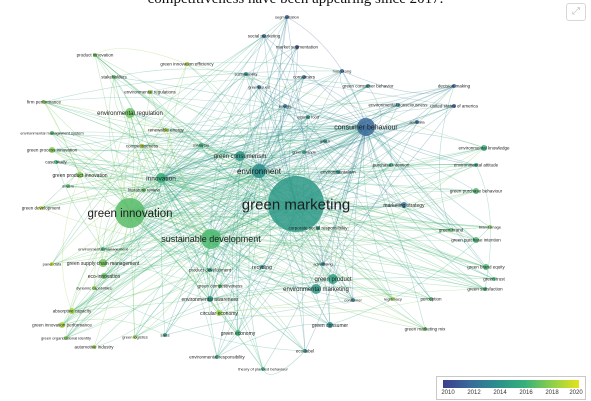  What do you see at coordinates (210, 300) in the screenshot?
I see `node-label: environmental awareness` at bounding box center [210, 300].